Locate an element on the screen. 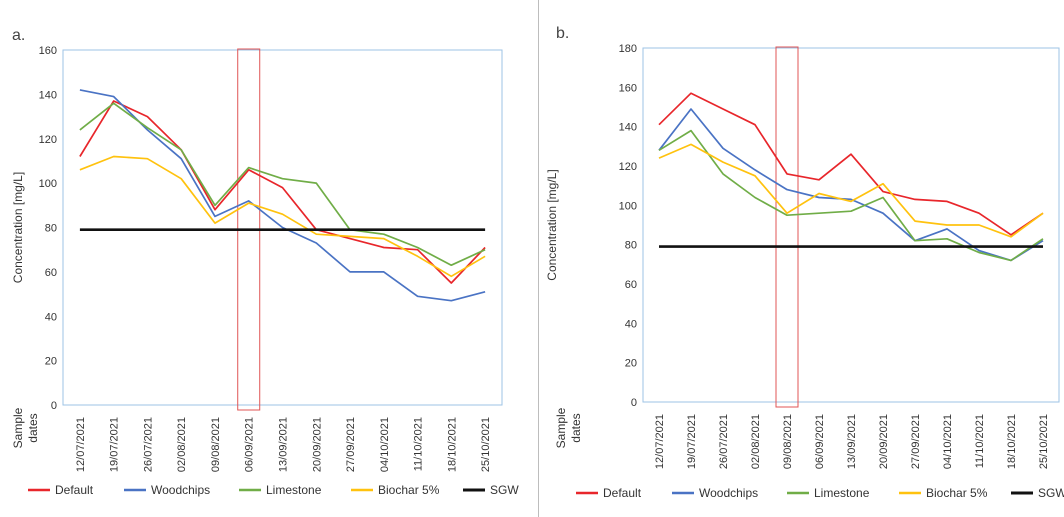 Image resolution: width=1064 pixels, height=517 pixels. panel-label: a. is located at coordinates (18, 35).